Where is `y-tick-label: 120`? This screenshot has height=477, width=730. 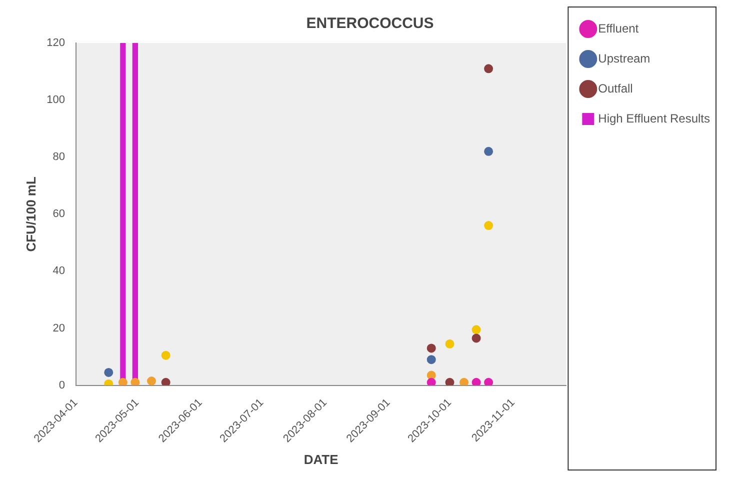 y-tick-label: 120 is located at coordinates (55, 43).